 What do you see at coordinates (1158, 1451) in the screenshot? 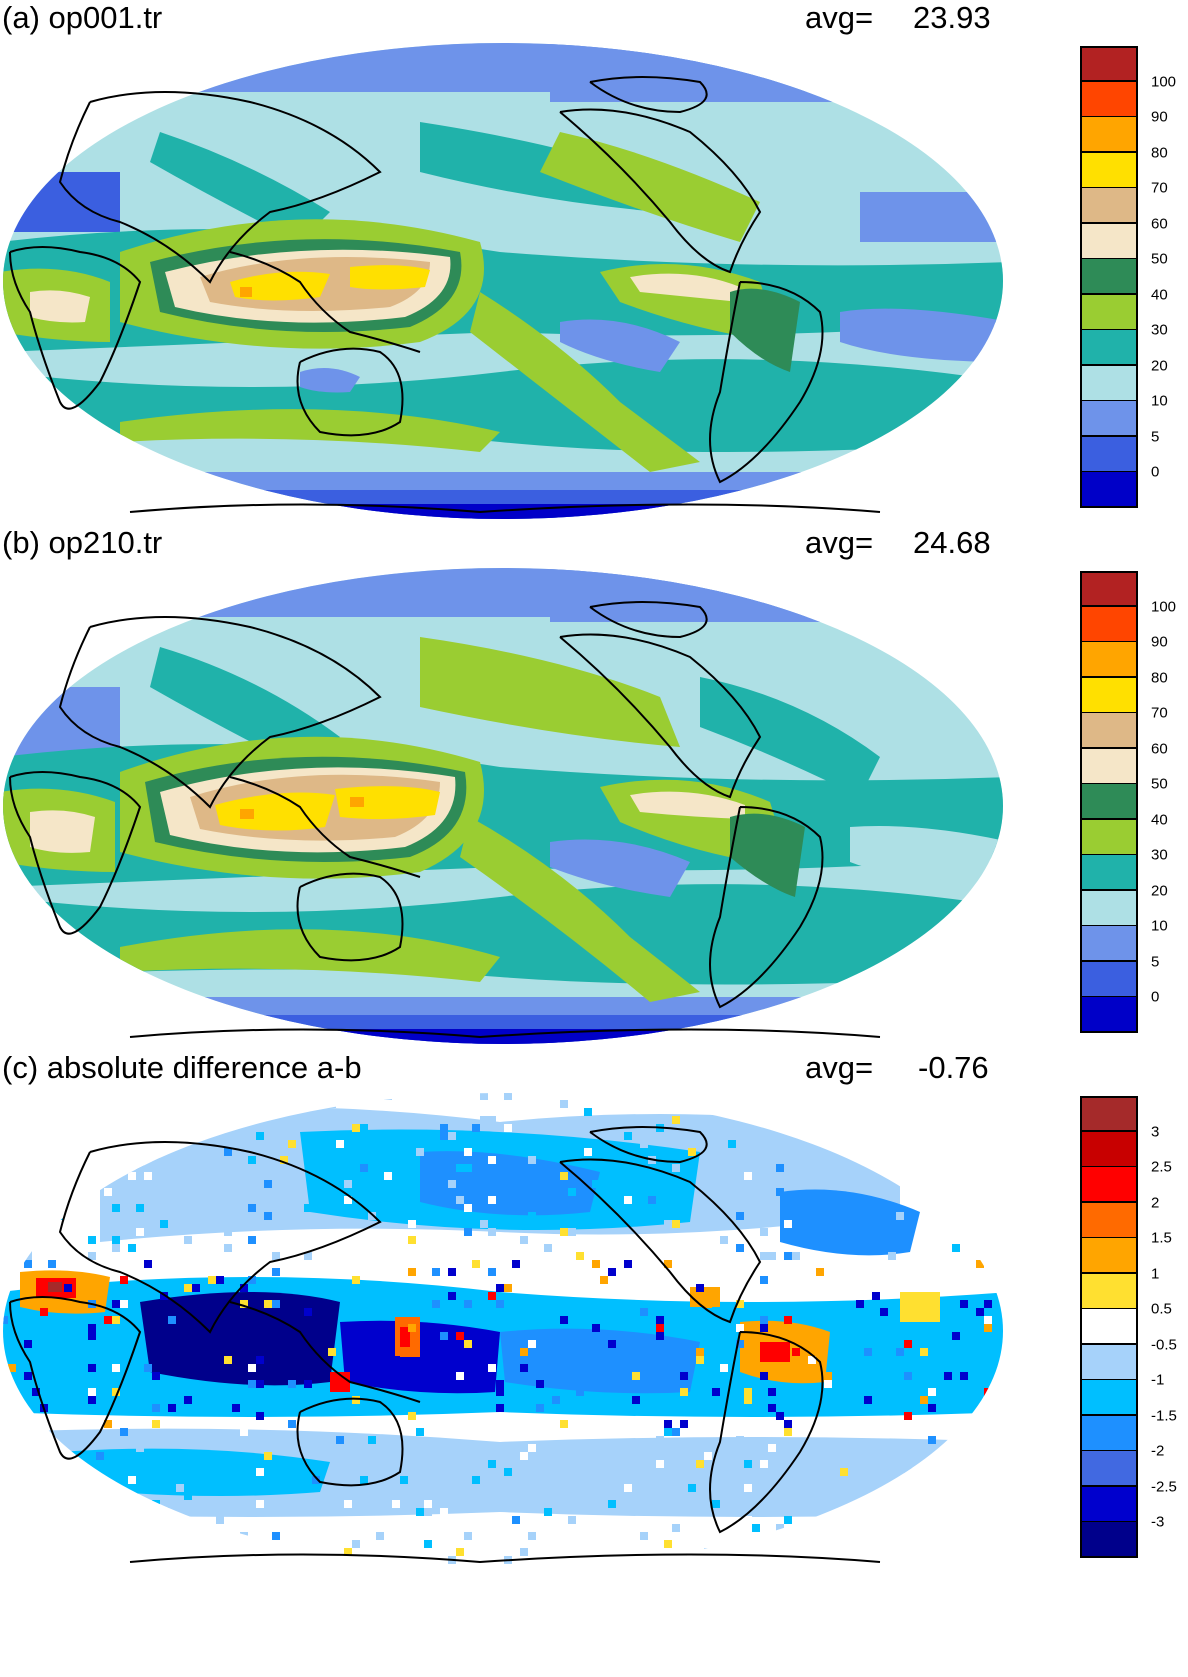
I see `colorbar-tick-label: -2` at bounding box center [1158, 1451].